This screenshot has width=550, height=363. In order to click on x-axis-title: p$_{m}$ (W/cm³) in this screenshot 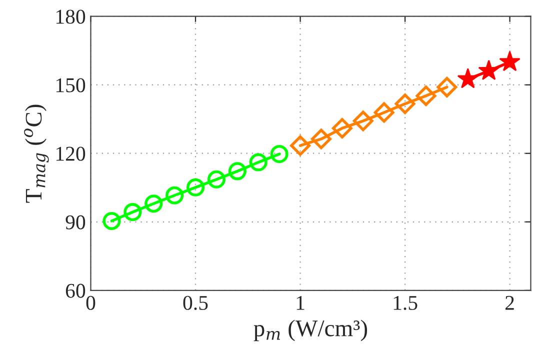, I will do `click(311, 331)`.